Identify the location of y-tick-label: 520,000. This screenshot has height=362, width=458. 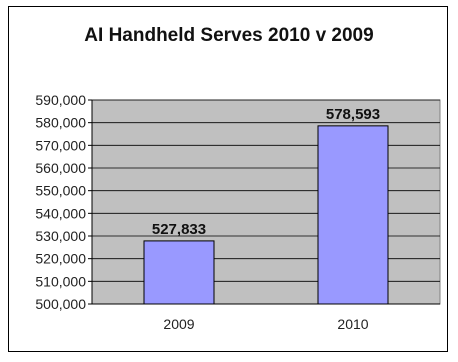
(60, 259).